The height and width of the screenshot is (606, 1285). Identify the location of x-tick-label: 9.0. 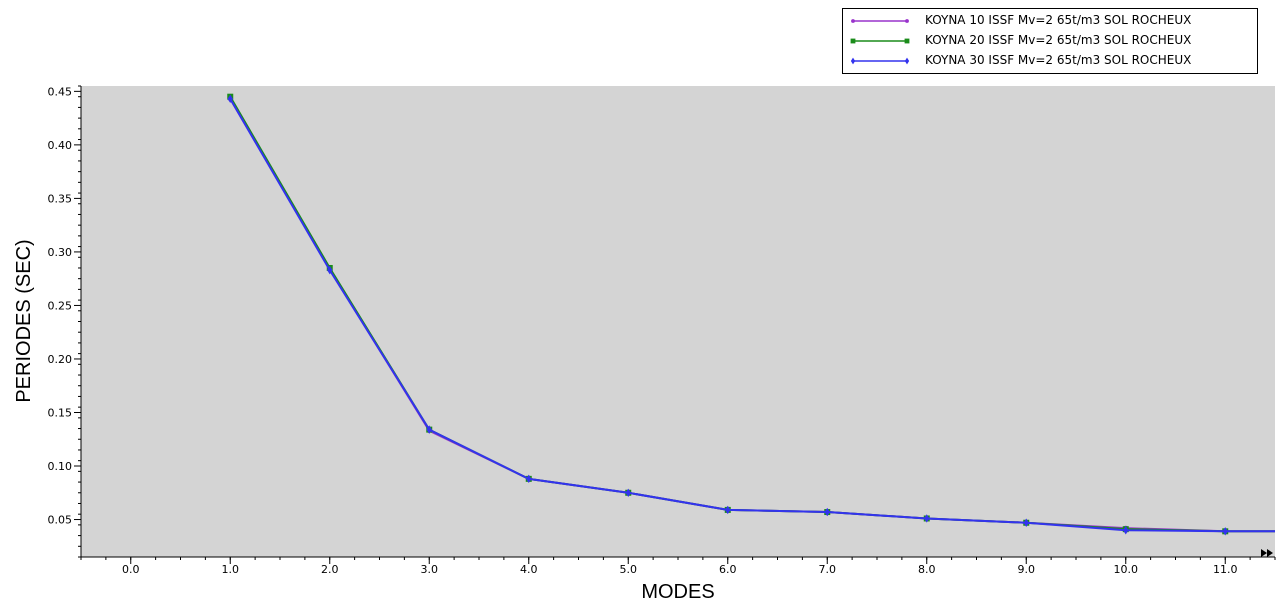
(1027, 569).